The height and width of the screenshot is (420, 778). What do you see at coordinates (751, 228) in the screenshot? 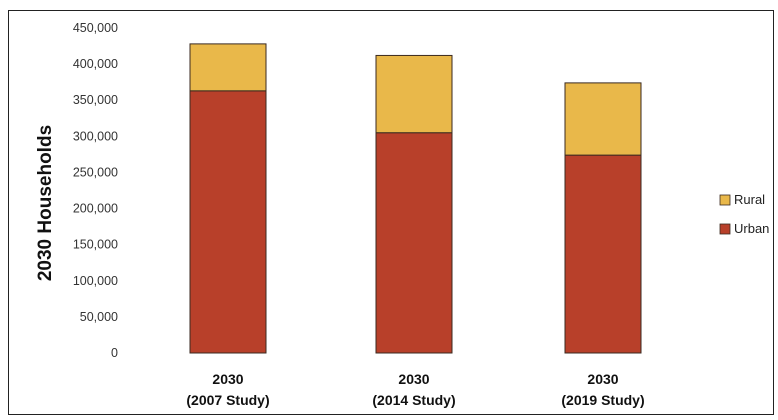
I see `legend-label-urban: Urban` at bounding box center [751, 228].